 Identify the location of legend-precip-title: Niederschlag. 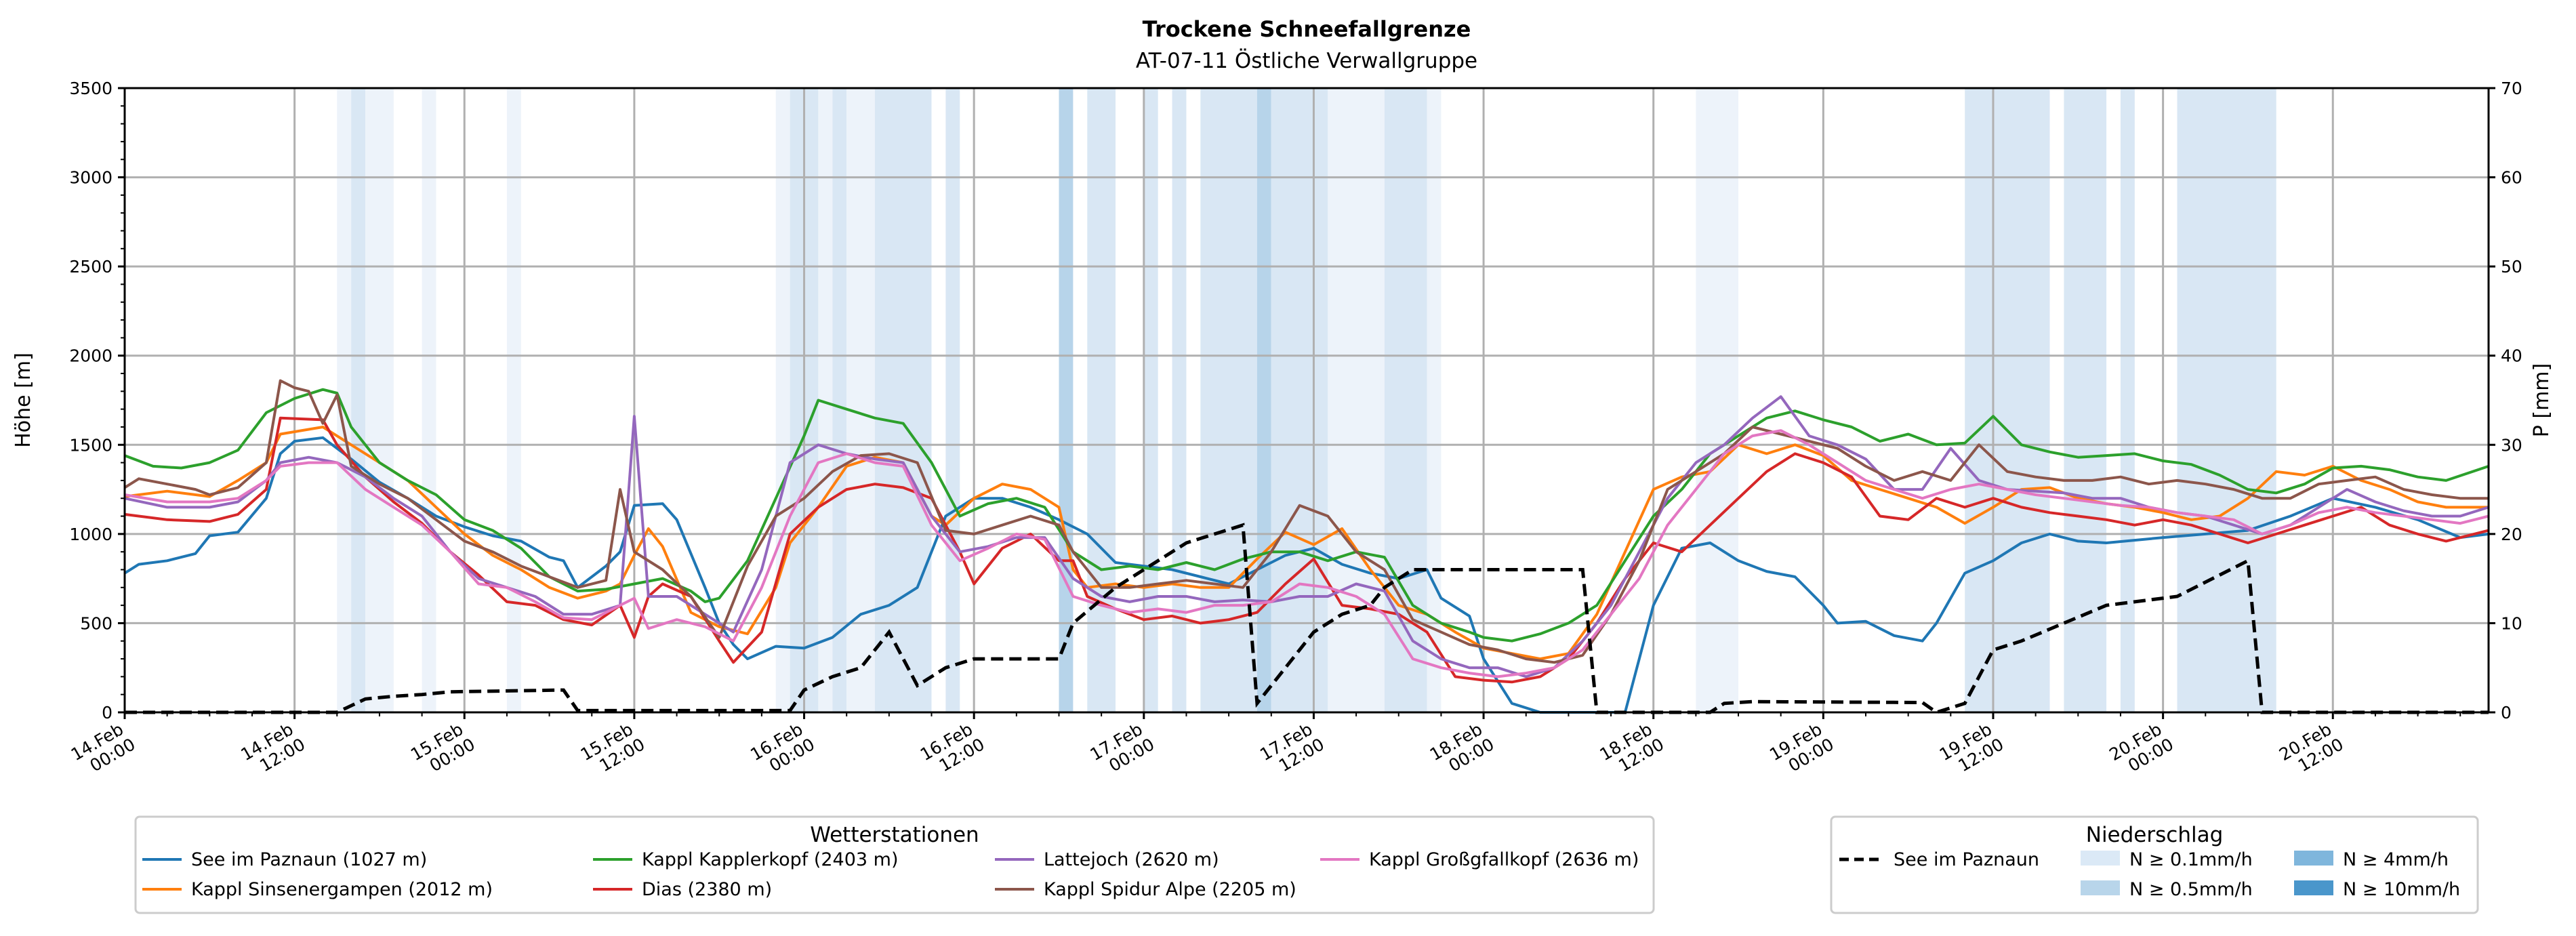
(2155, 835).